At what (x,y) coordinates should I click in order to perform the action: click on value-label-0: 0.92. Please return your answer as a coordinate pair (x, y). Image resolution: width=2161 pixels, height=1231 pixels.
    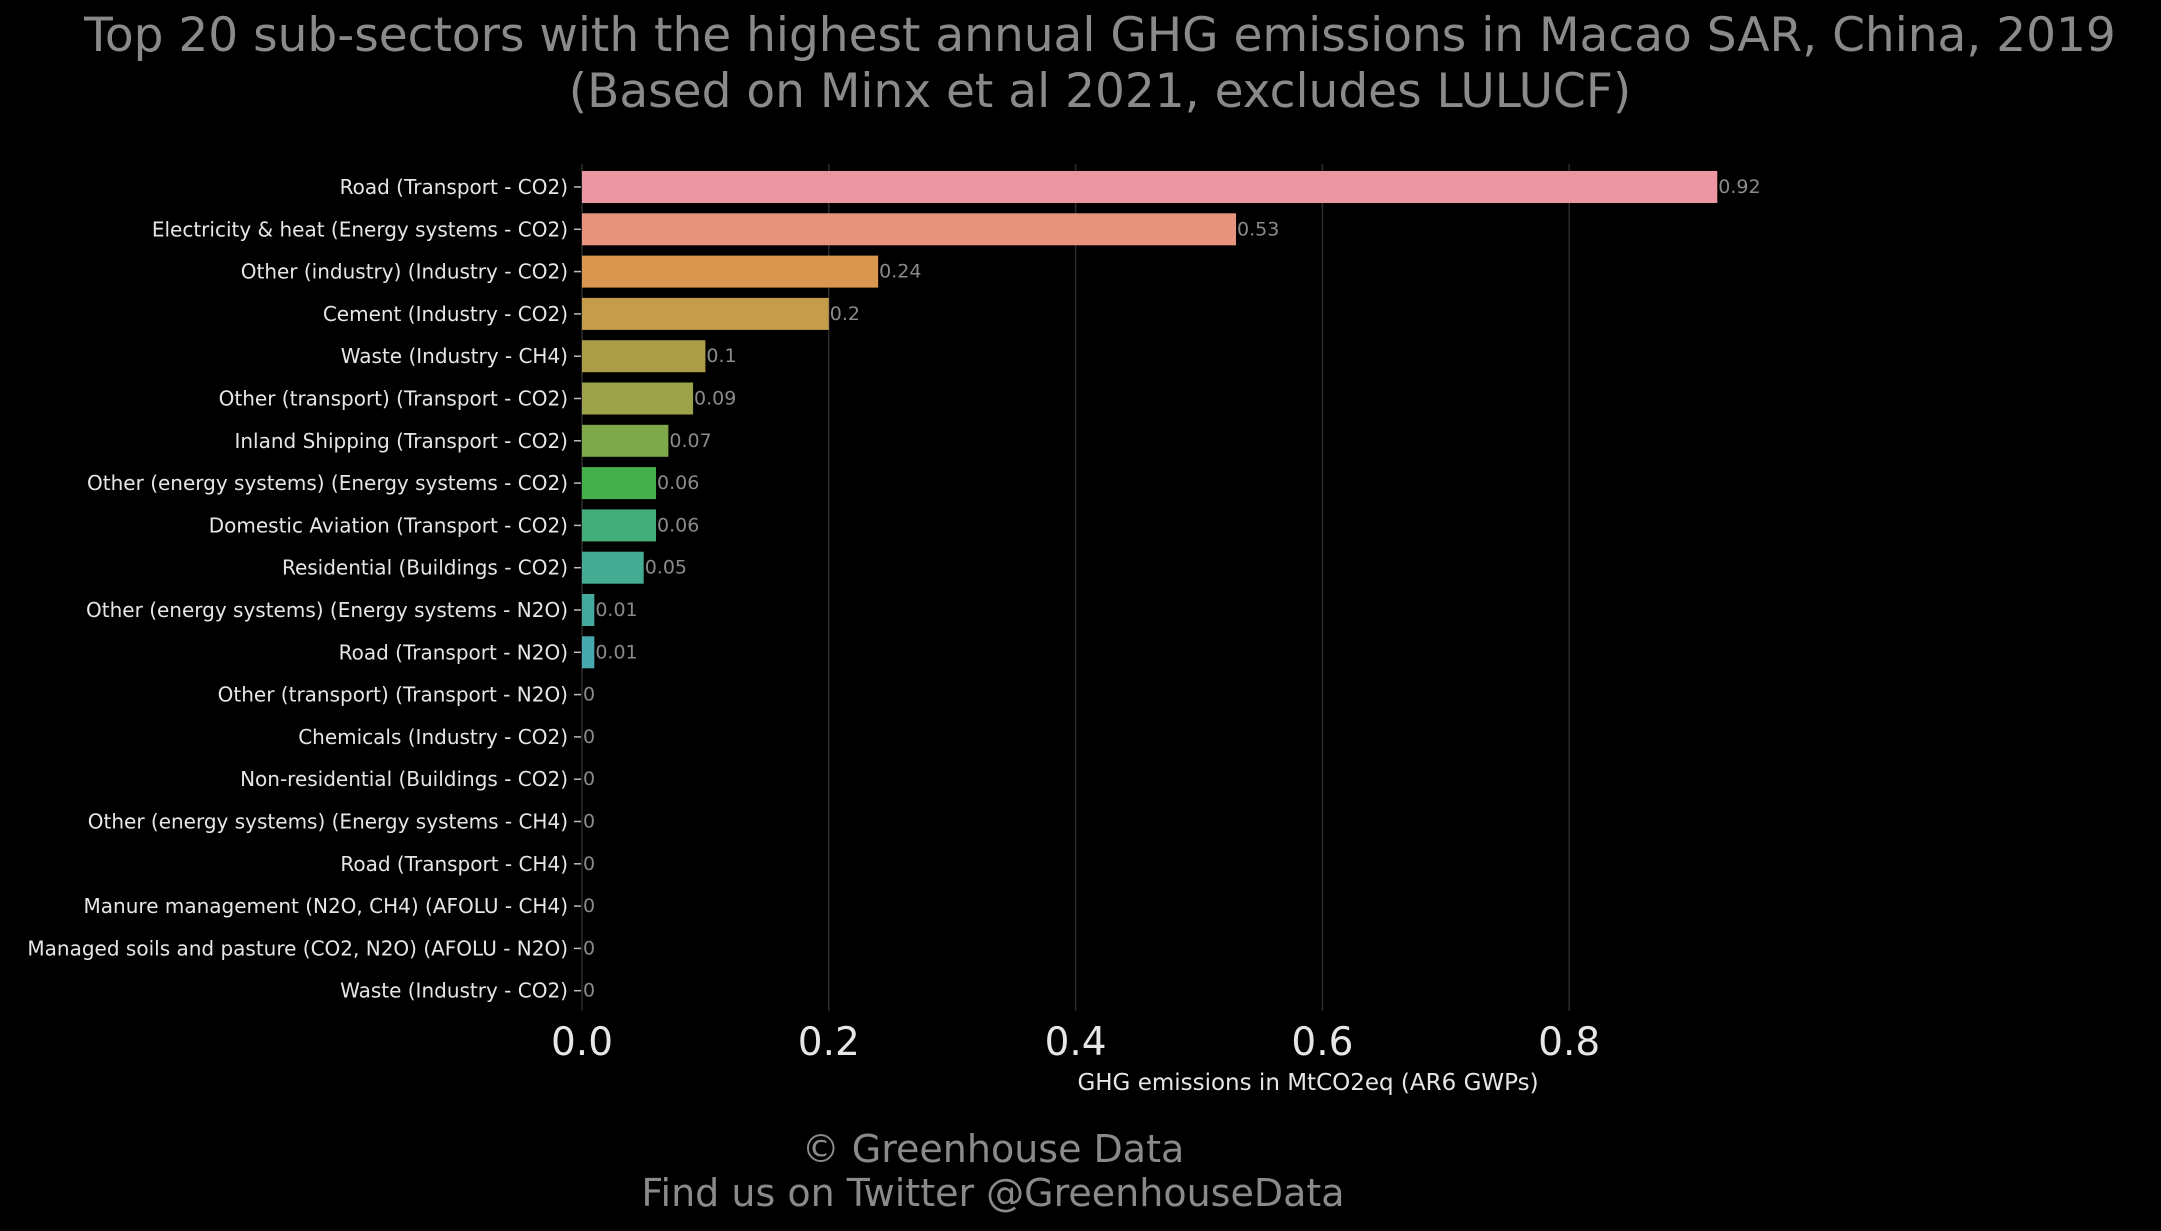
    Looking at the image, I should click on (1739, 187).